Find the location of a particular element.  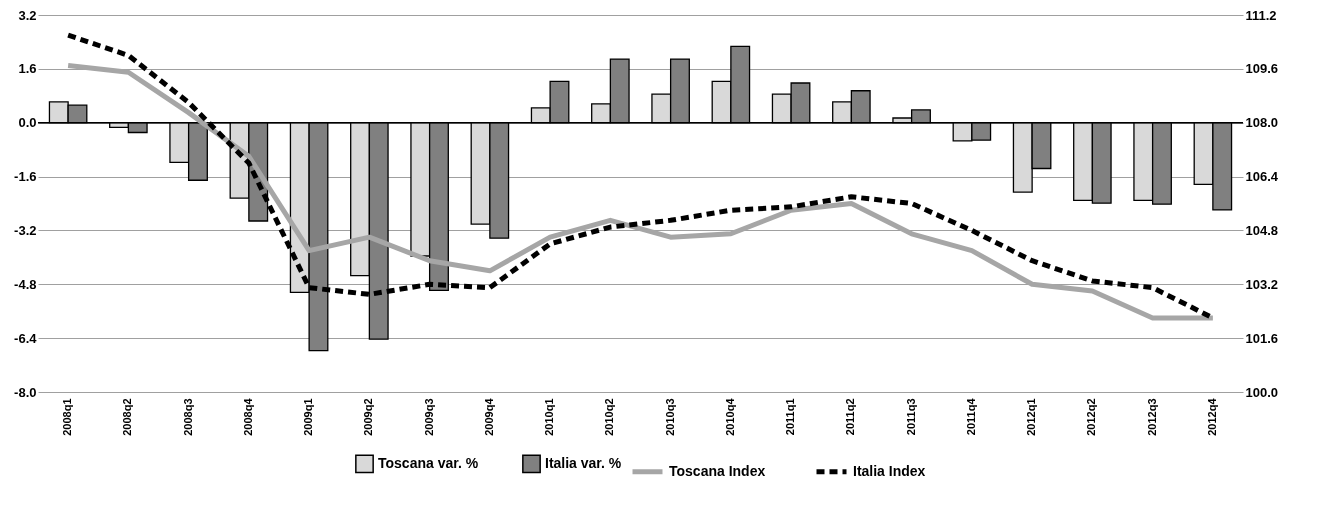

y-tick-label: -8.0 is located at coordinates (25, 392).